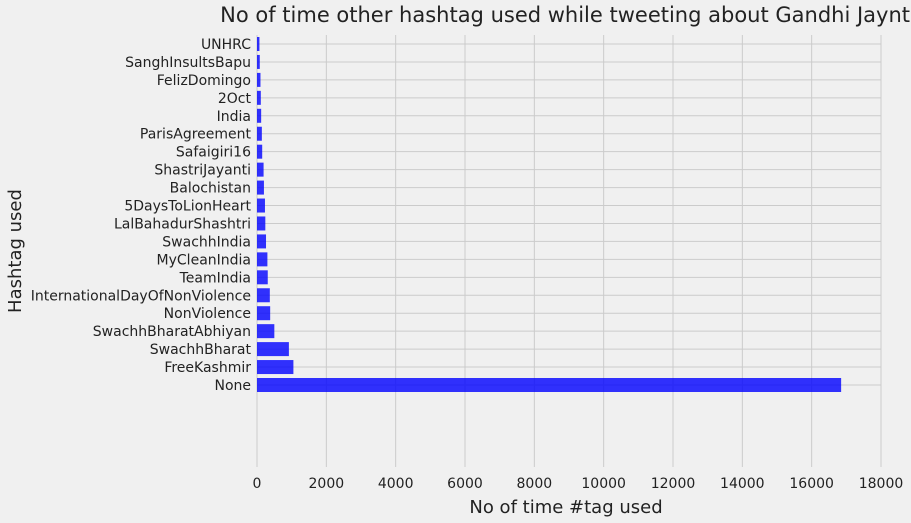  I want to click on x-tick-label: 10000, so click(603, 484).